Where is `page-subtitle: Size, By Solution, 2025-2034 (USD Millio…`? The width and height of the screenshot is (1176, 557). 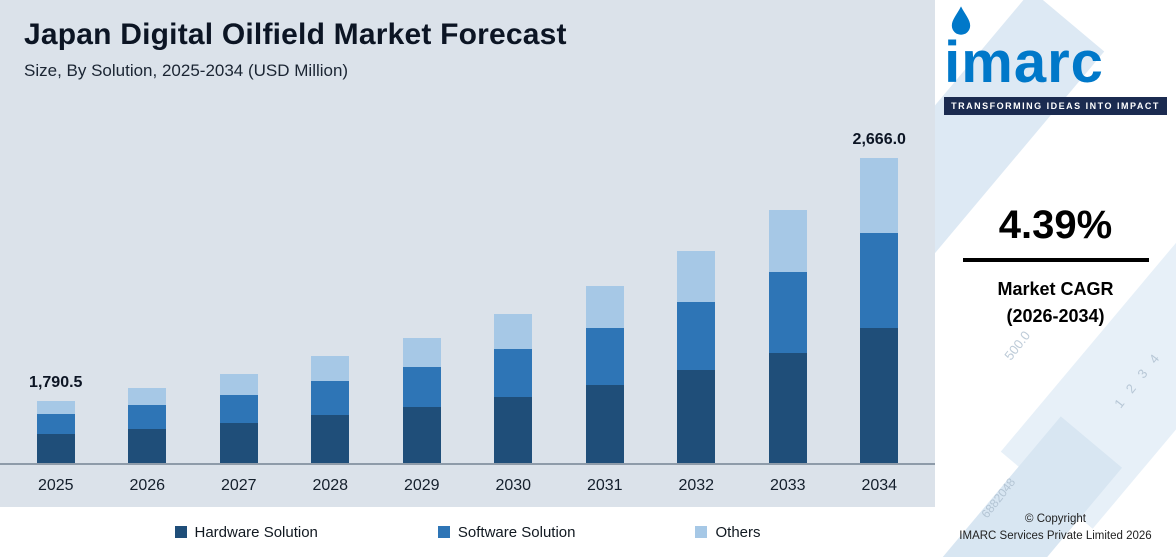 page-subtitle: Size, By Solution, 2025-2034 (USD Millio… is located at coordinates (186, 70).